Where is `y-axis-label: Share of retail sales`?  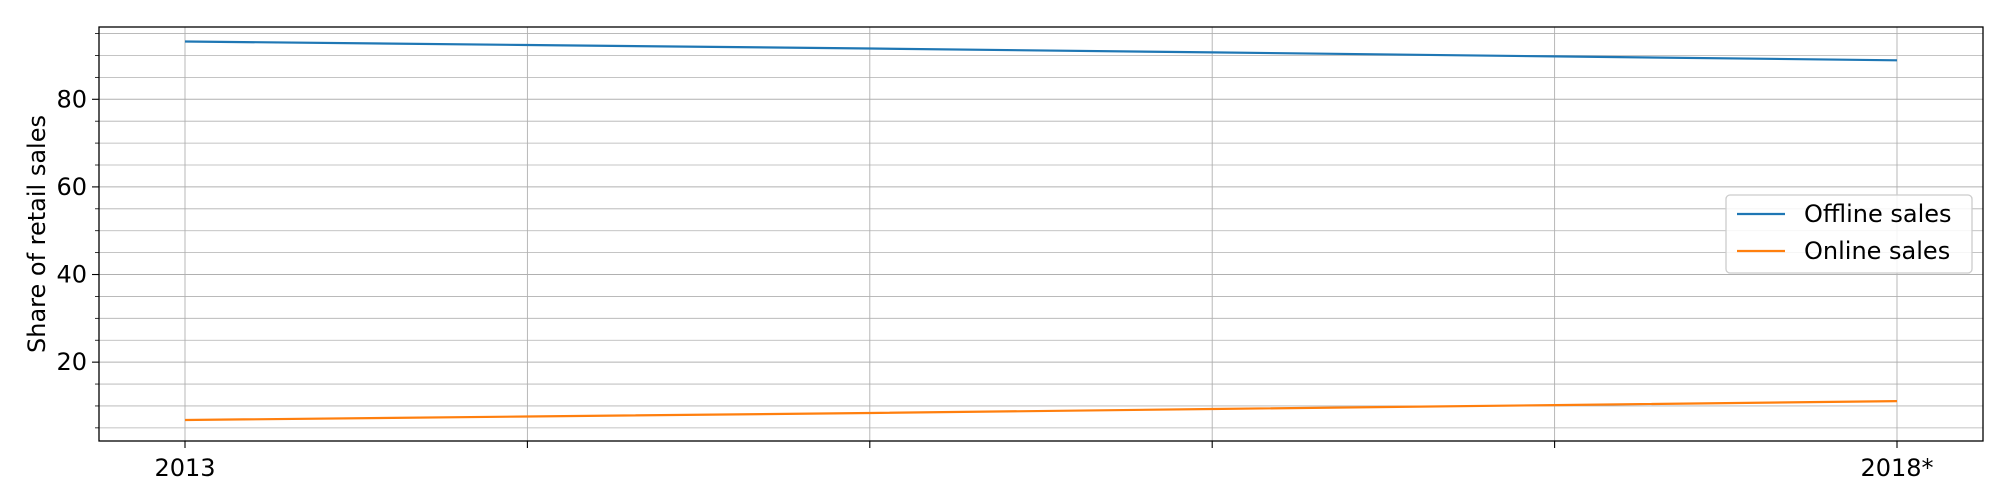 y-axis-label: Share of retail sales is located at coordinates (37, 234).